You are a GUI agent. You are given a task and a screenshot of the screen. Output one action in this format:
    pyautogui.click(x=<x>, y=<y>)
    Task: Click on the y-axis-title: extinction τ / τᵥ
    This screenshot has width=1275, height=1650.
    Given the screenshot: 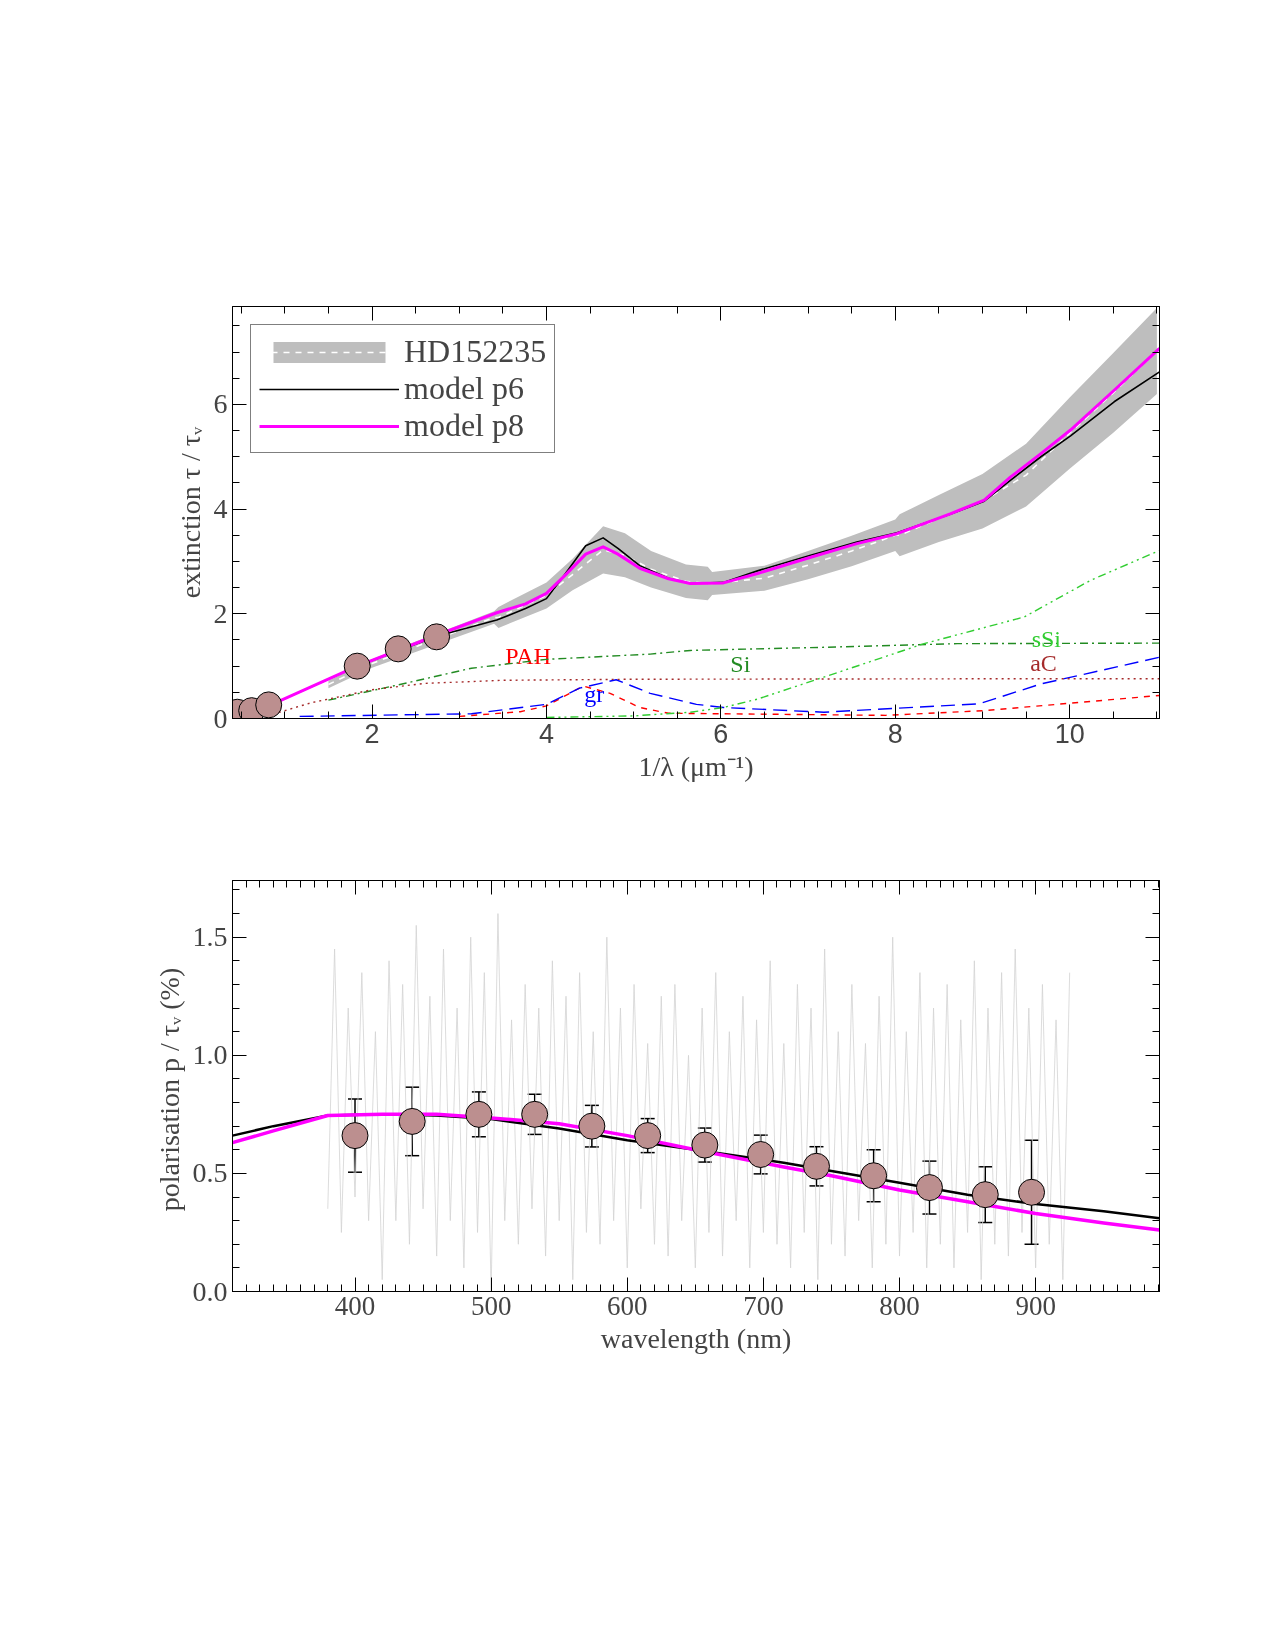 What is the action you would take?
    pyautogui.click(x=190, y=512)
    